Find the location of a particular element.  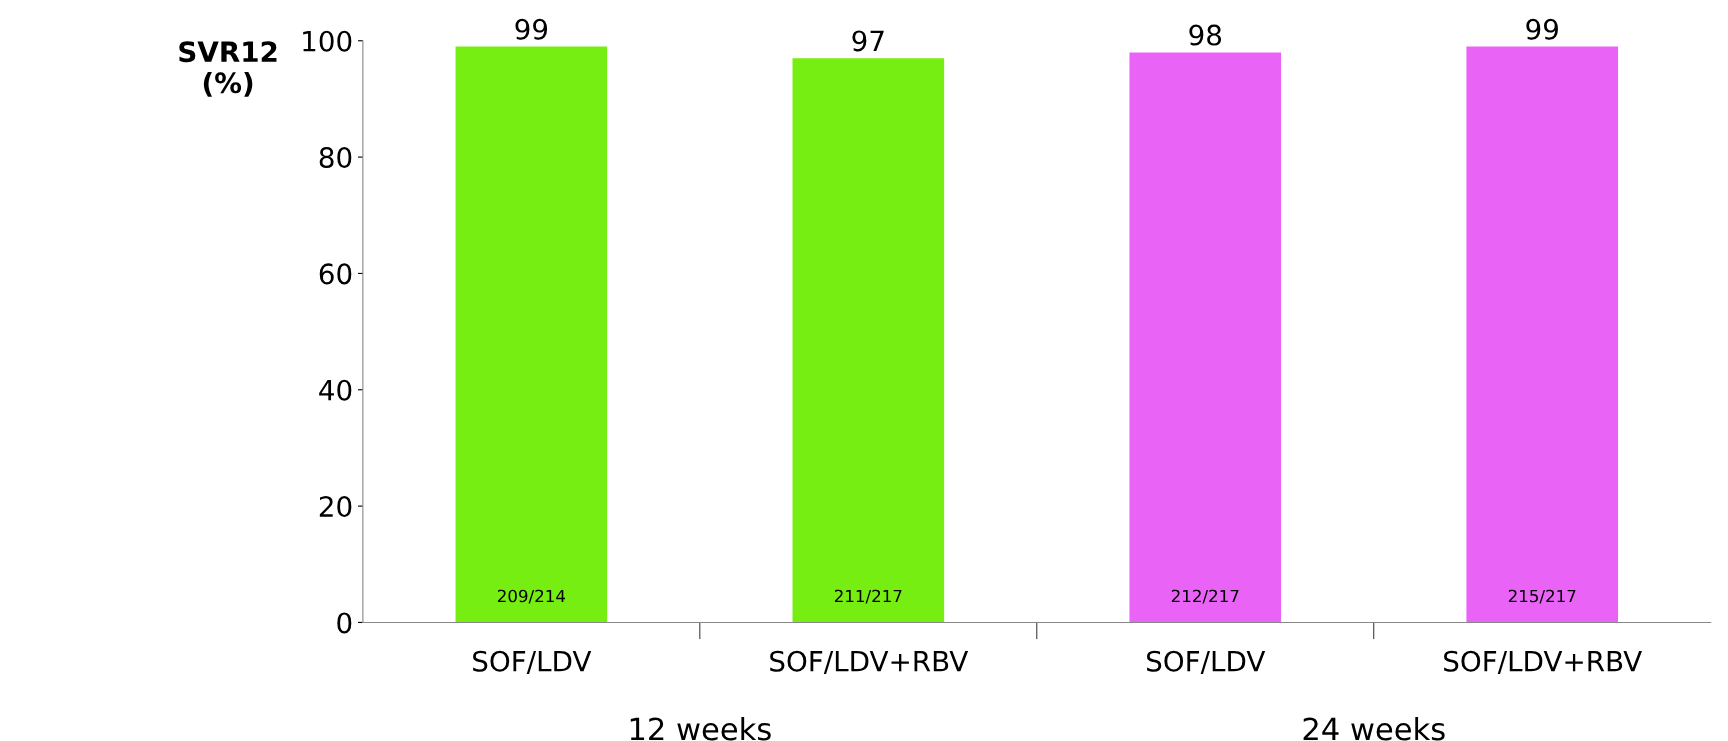

y-tick-label: 80 is located at coordinates (335, 158).